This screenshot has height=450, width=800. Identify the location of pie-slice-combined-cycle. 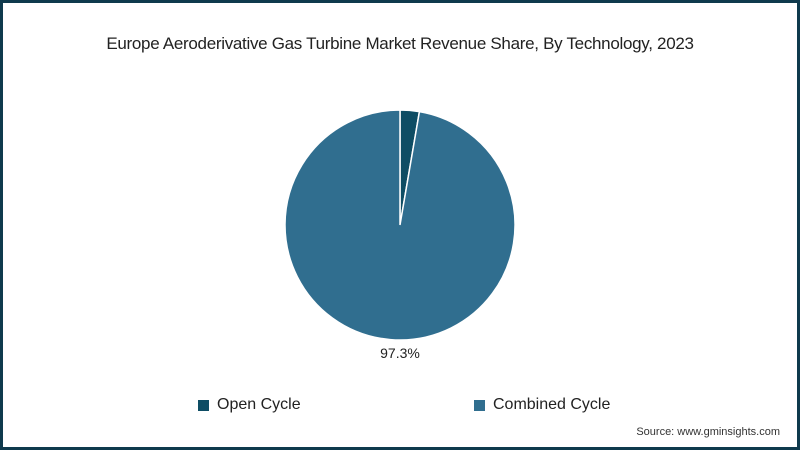
(400, 225).